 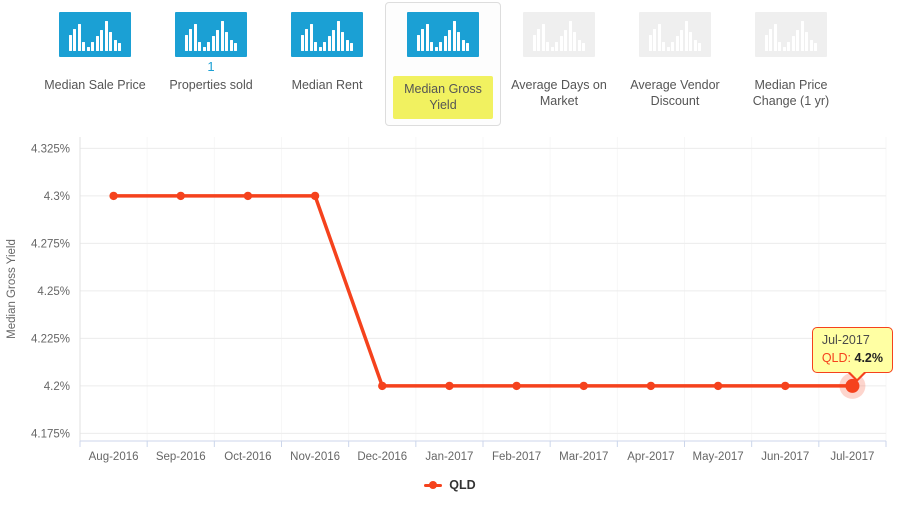 What do you see at coordinates (852, 457) in the screenshot?
I see `svg-text: Jul-2017` at bounding box center [852, 457].